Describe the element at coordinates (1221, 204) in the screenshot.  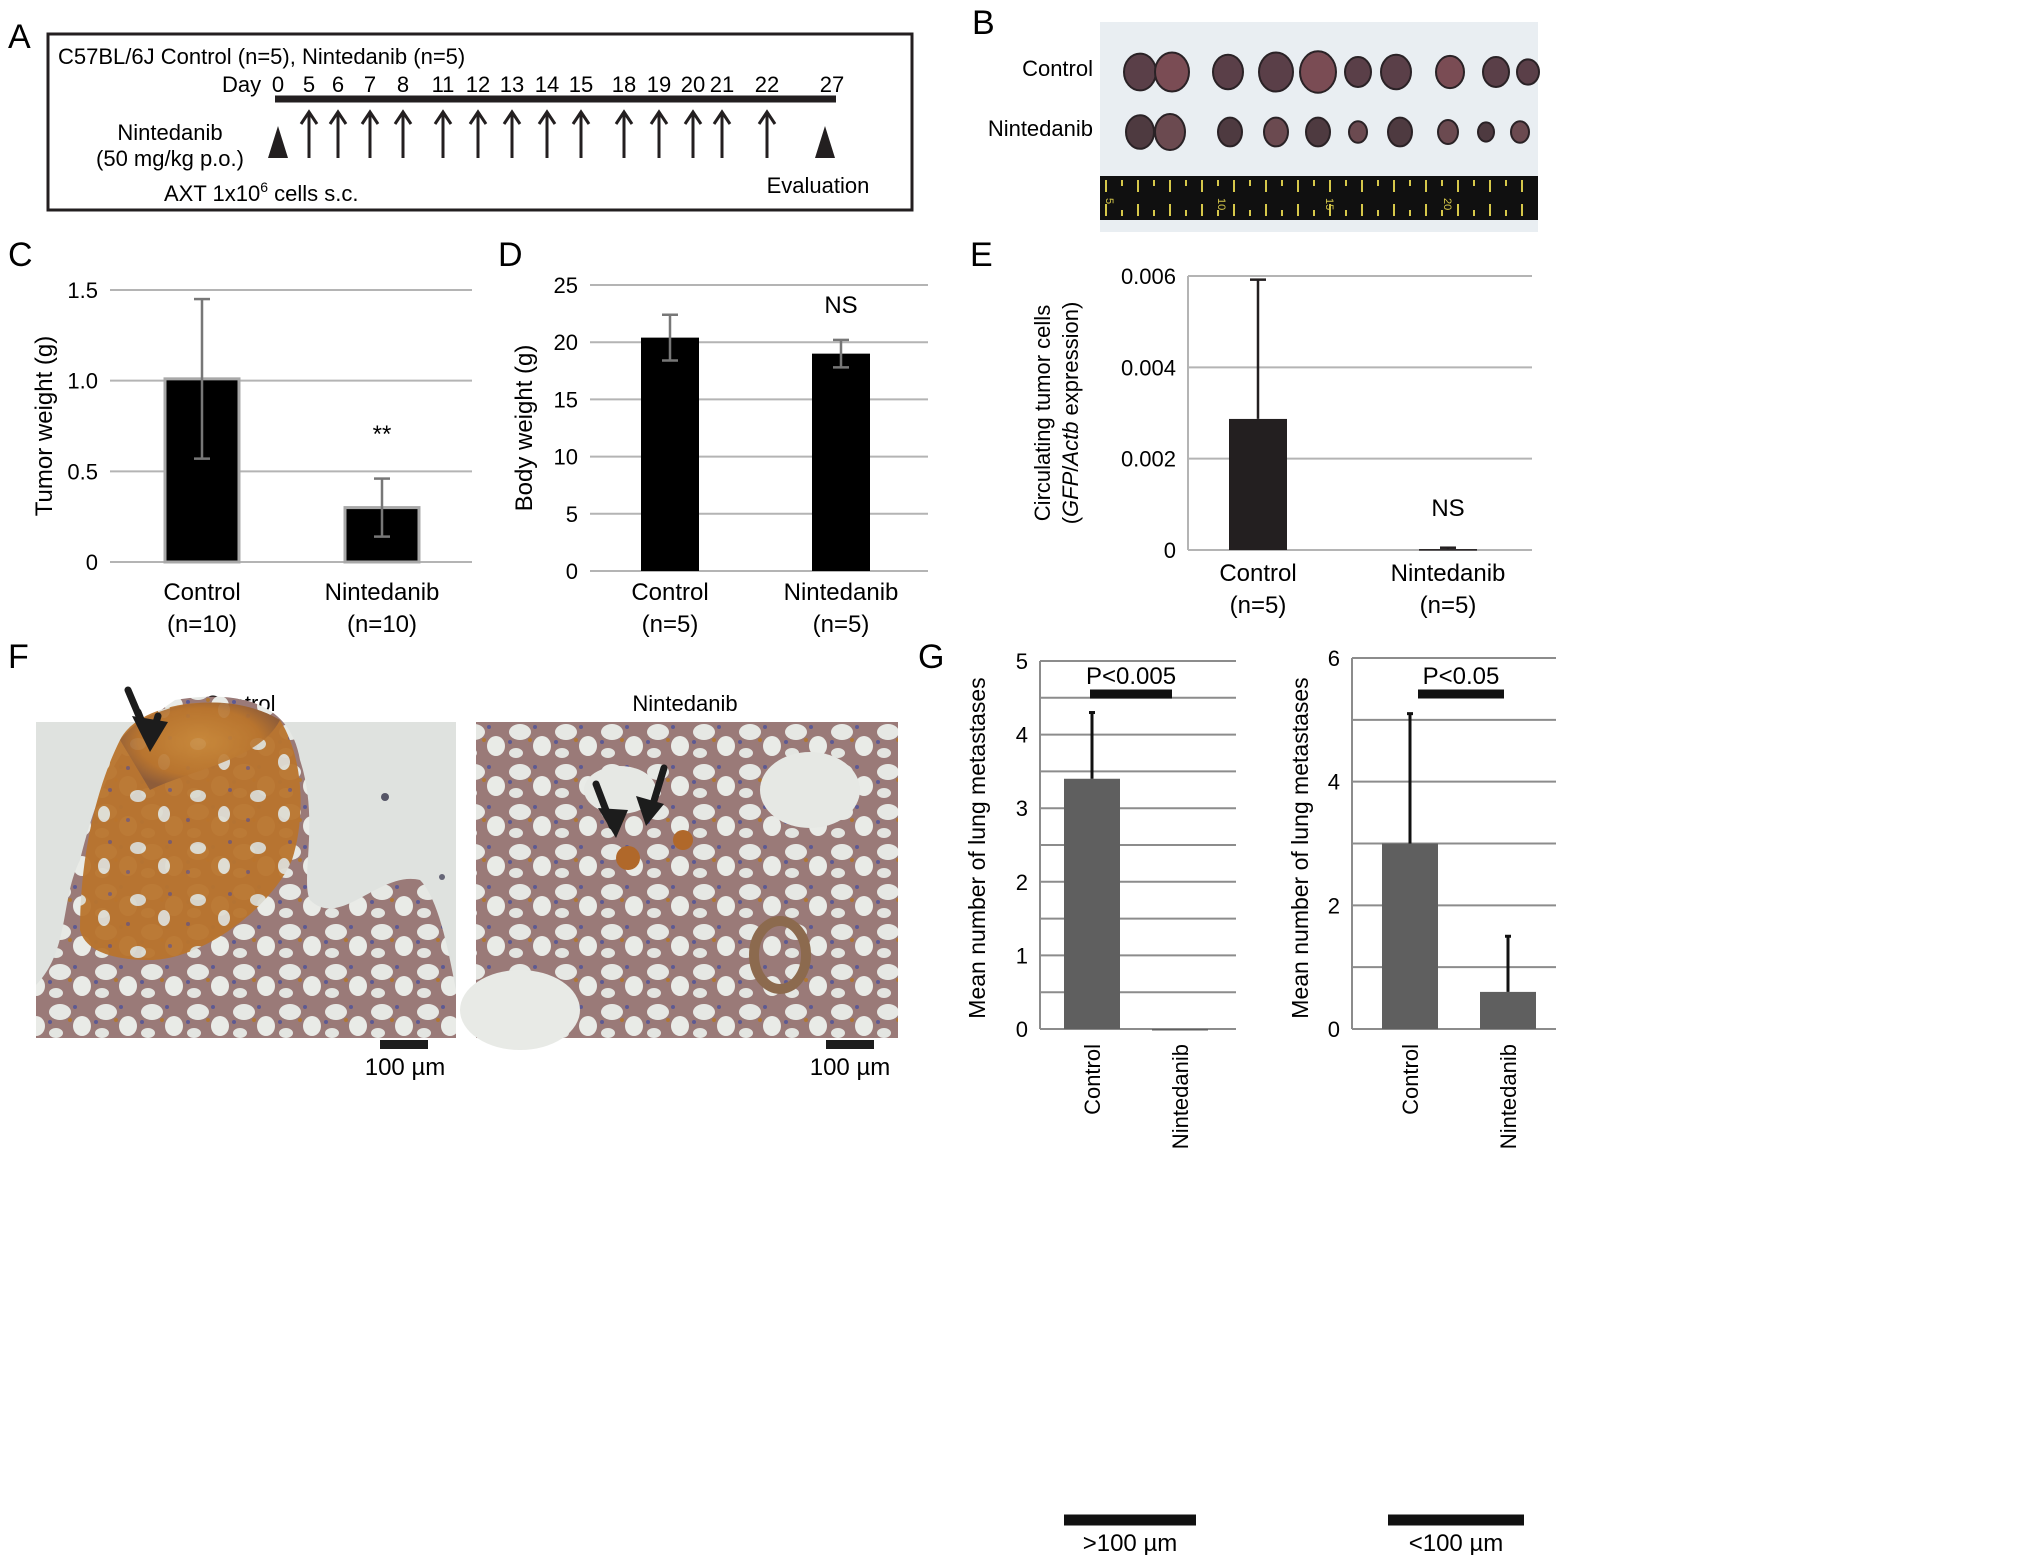
I see `ruler-number: 10` at that location.